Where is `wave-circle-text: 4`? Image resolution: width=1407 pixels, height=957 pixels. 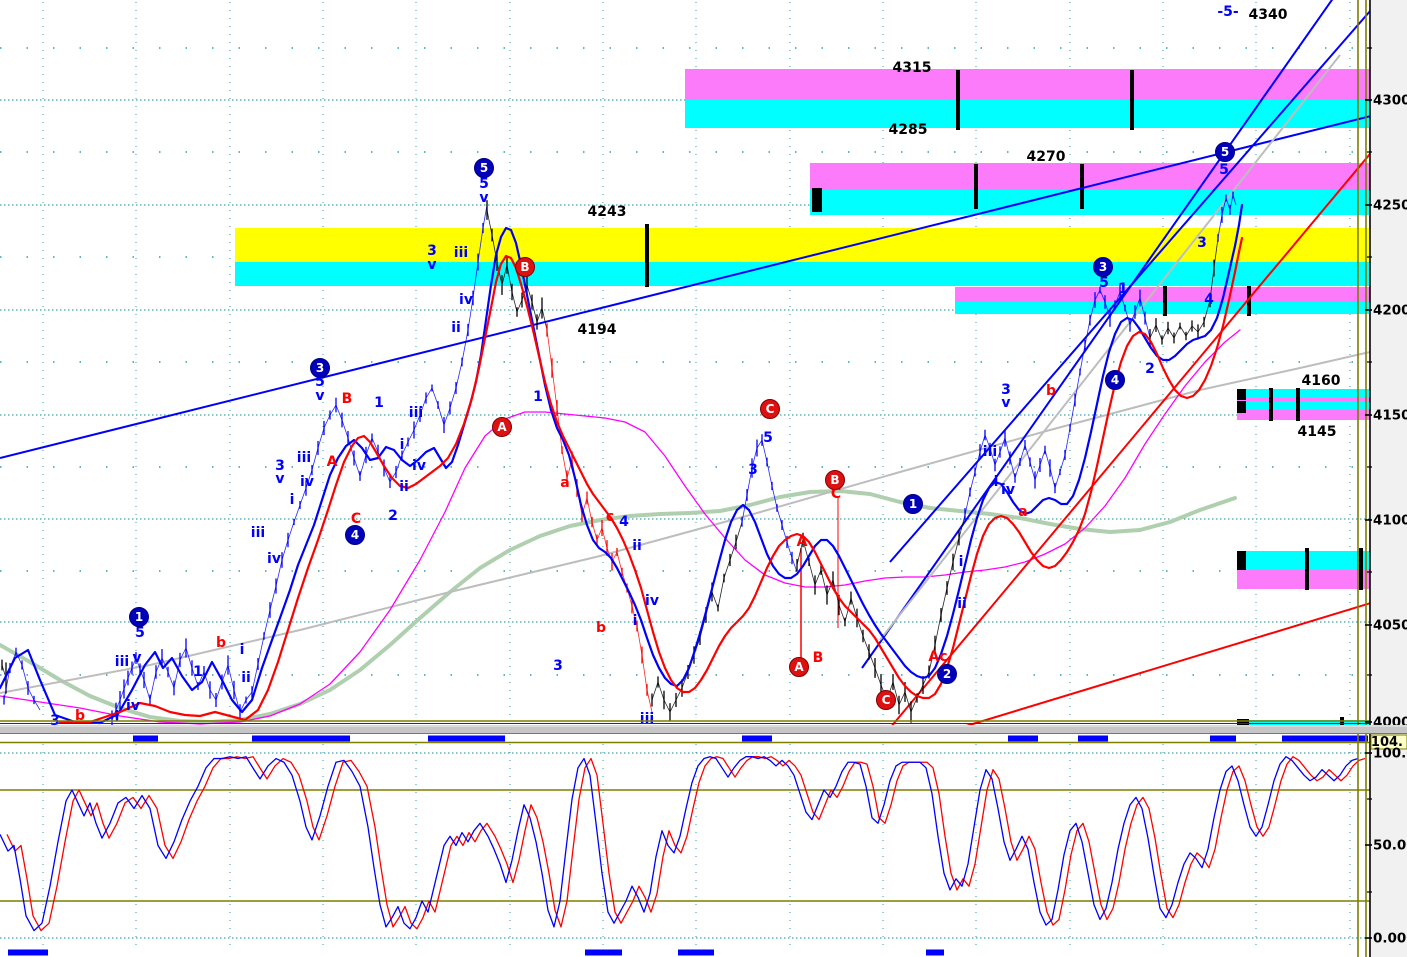 wave-circle-text: 4 is located at coordinates (1115, 380).